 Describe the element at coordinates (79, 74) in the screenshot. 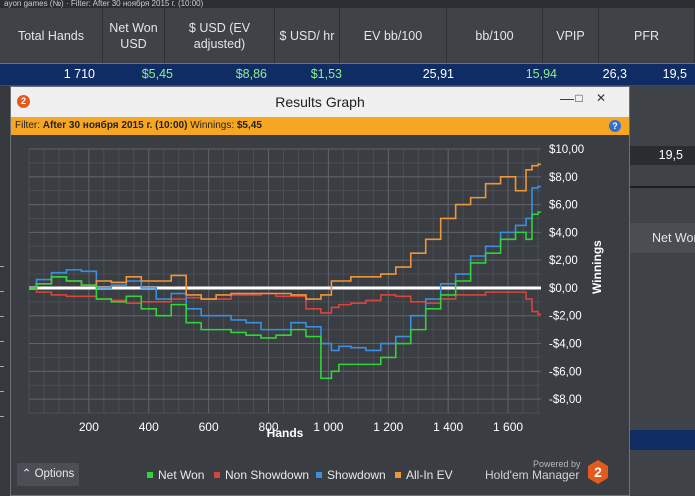

I see `cell-total-hands: 1 710` at that location.